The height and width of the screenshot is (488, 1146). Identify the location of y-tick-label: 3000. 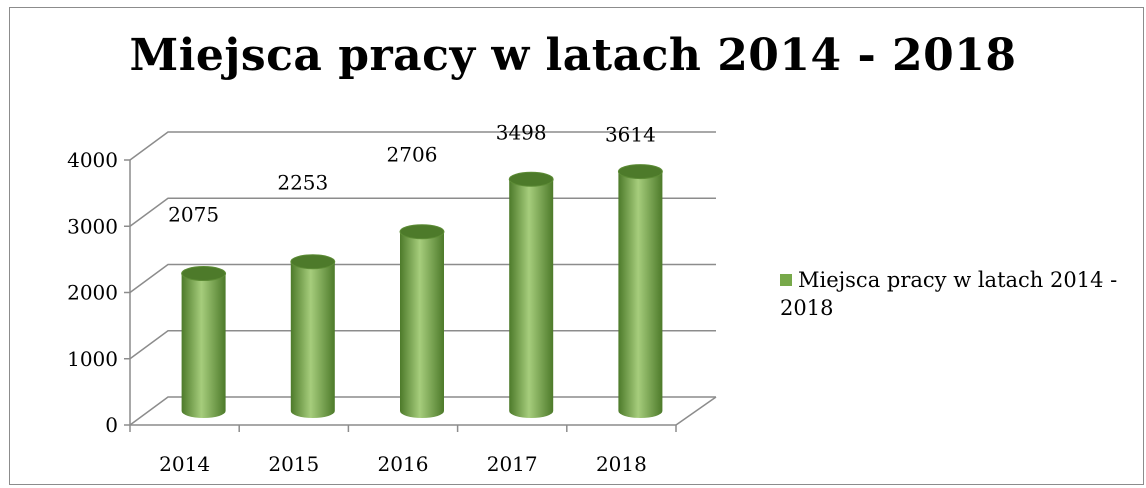
(92, 226).